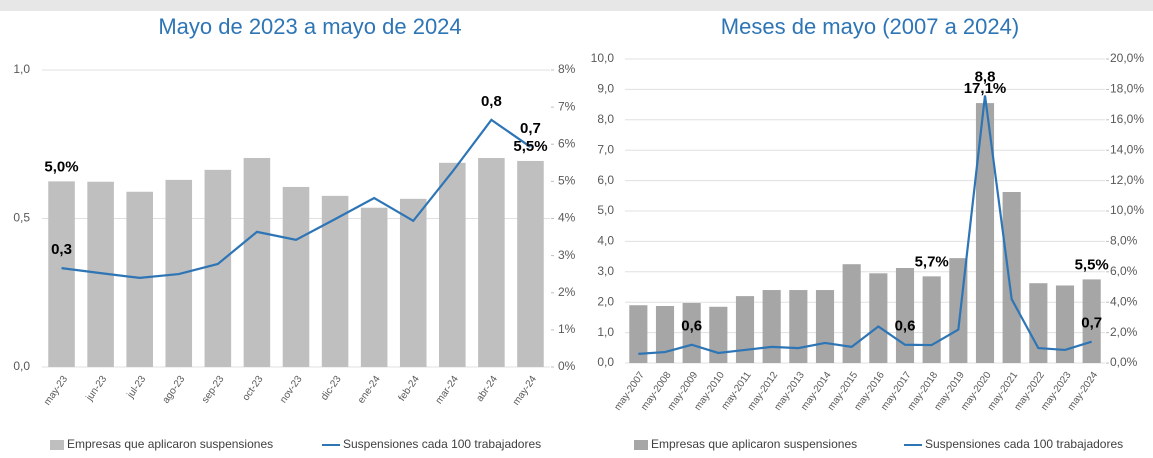  I want to click on y-tick-label: 9,0, so click(605, 89).